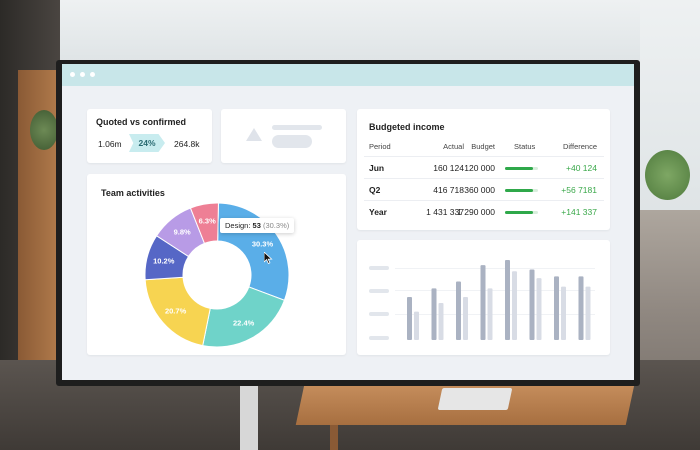 This screenshot has width=700, height=450. Describe the element at coordinates (479, 168) in the screenshot. I see `row-budget: 120 000` at that location.